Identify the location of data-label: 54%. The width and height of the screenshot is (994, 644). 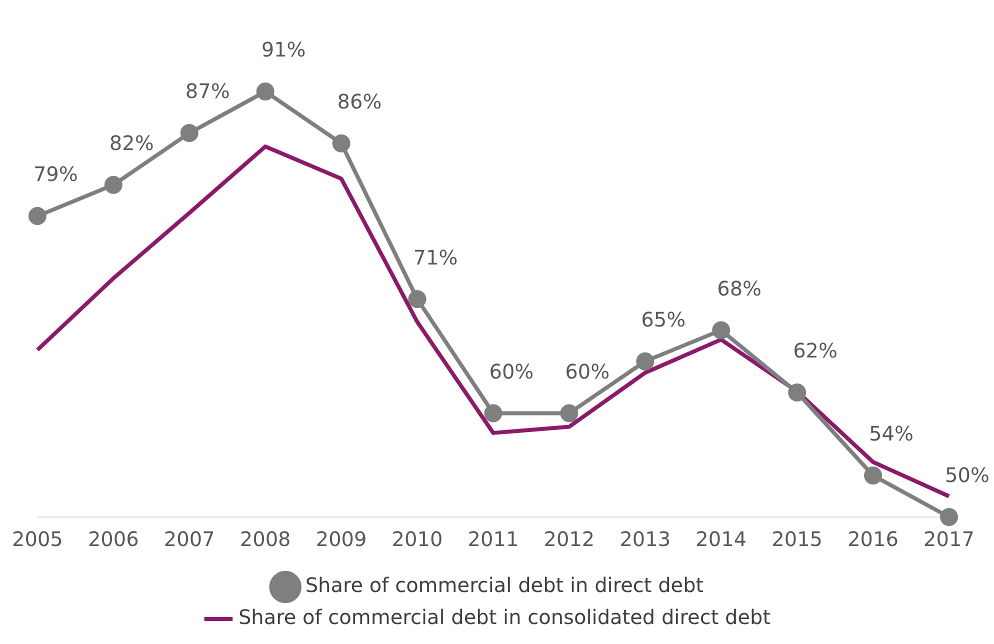
(891, 434).